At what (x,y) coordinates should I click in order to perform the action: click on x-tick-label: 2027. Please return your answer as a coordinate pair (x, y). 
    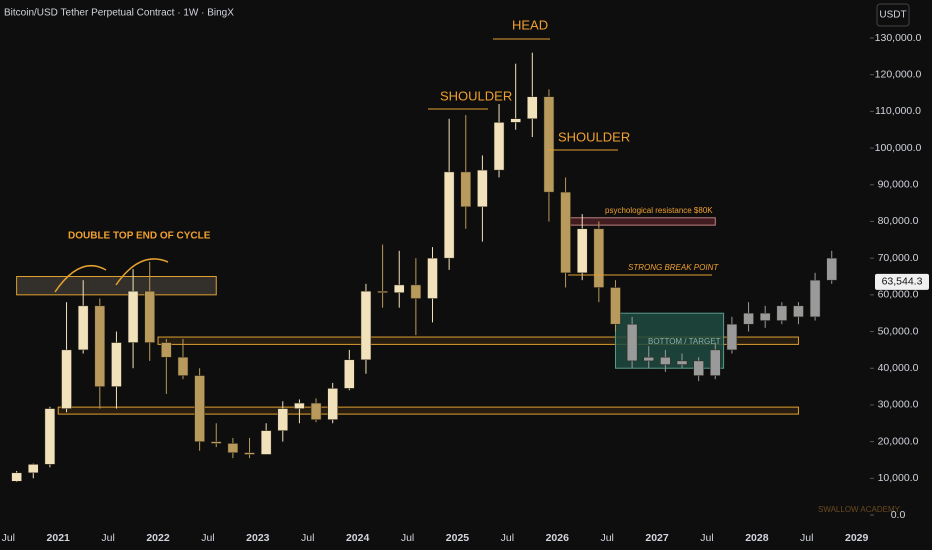
    Looking at the image, I should click on (657, 538).